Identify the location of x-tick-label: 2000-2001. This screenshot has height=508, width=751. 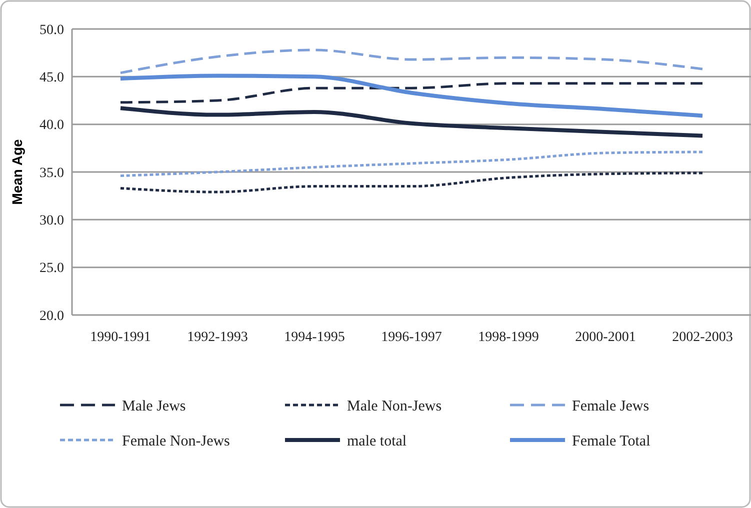
(605, 337).